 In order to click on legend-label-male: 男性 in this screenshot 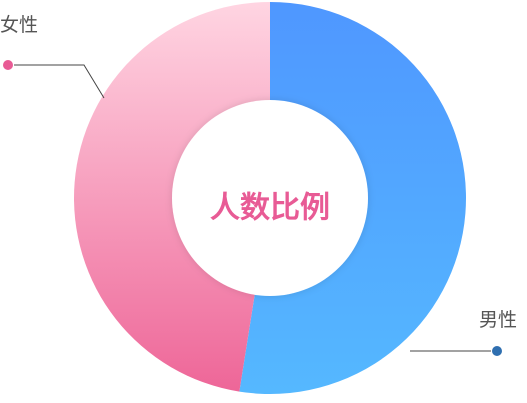, I will do `click(498, 320)`.